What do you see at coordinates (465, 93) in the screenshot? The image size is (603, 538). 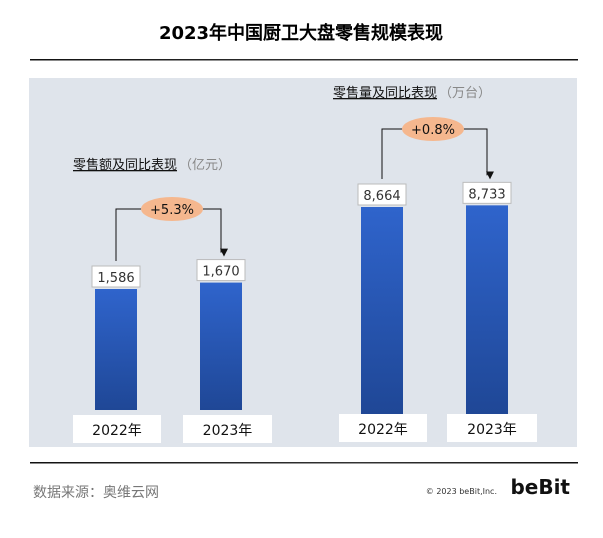 I see `chart-unit: （万台）` at bounding box center [465, 93].